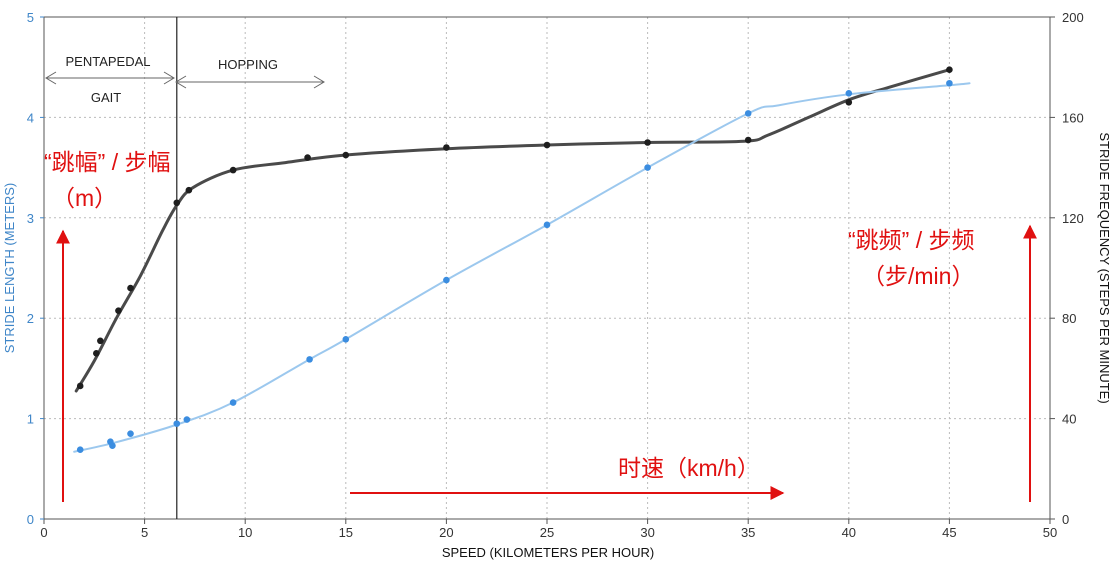 The image size is (1109, 577). Describe the element at coordinates (647, 532) in the screenshot. I see `x-tick-label: 30` at that location.